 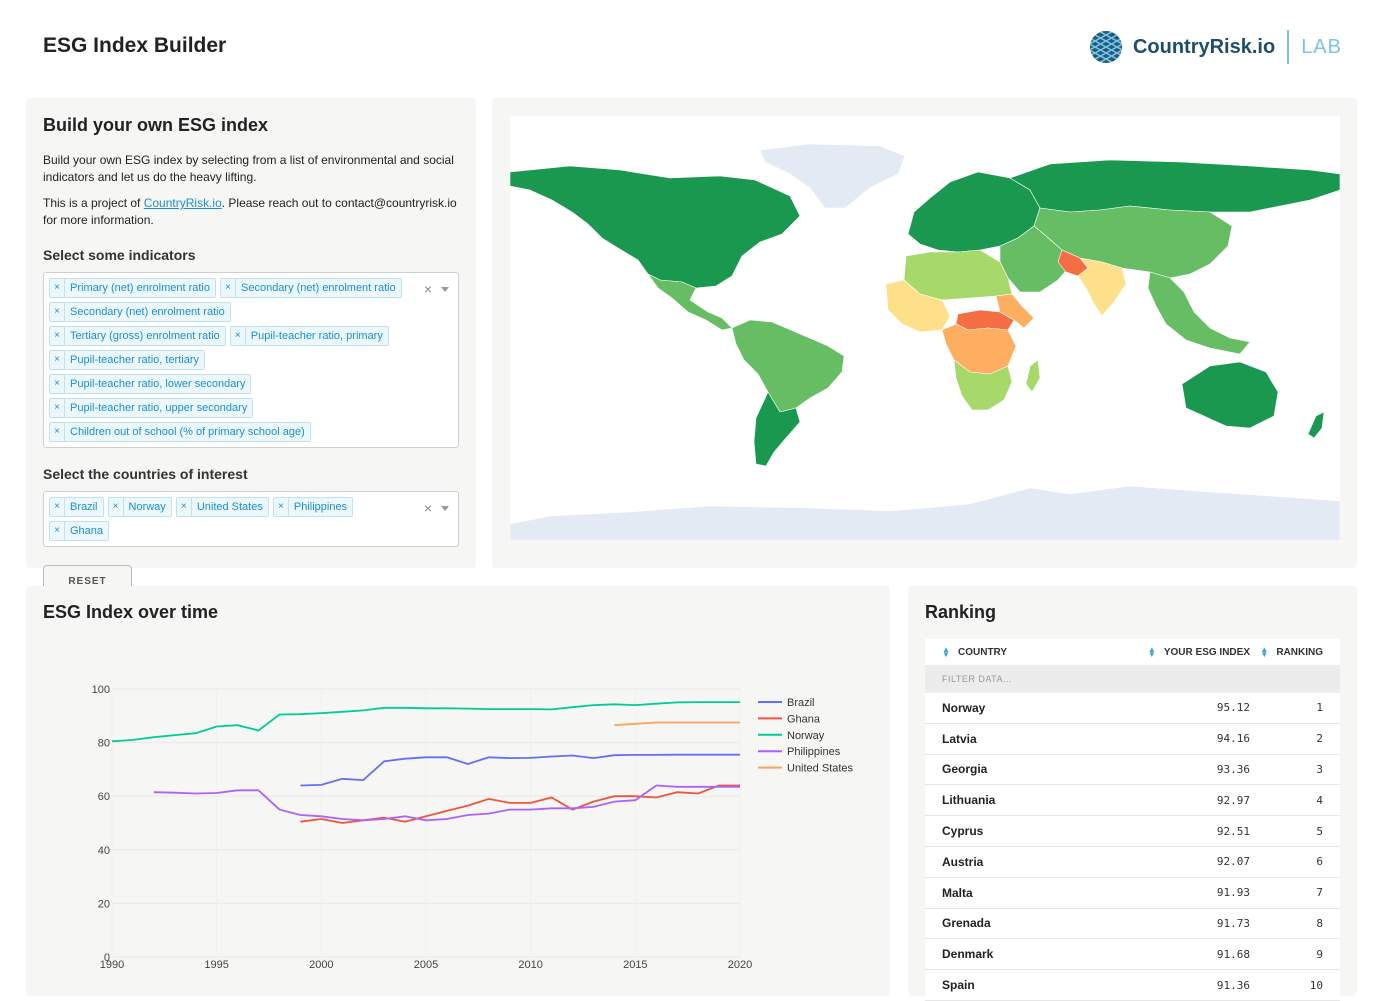 What do you see at coordinates (119, 255) in the screenshot?
I see `indicators-label: Select some indicators` at bounding box center [119, 255].